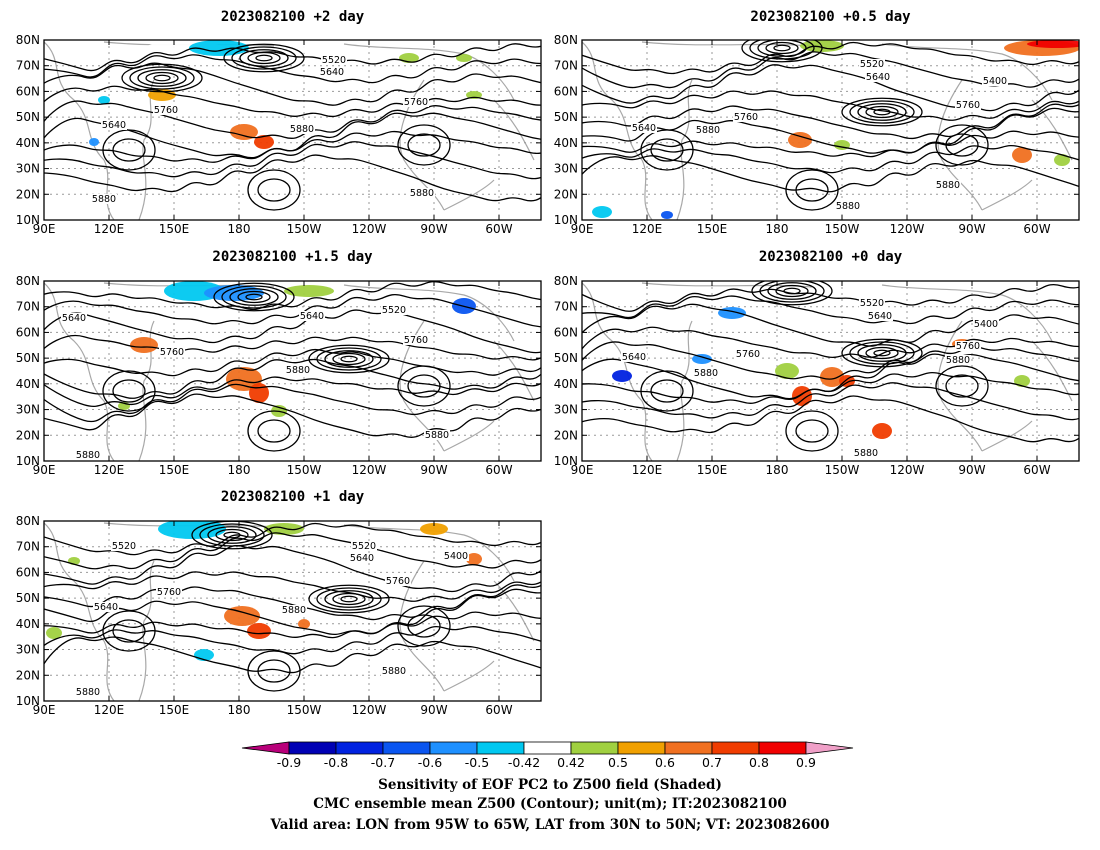 Image resolution: width=1100 pixels, height=850 pixels. Describe the element at coordinates (456, 556) in the screenshot. I see `contour-label: 5400` at that location.